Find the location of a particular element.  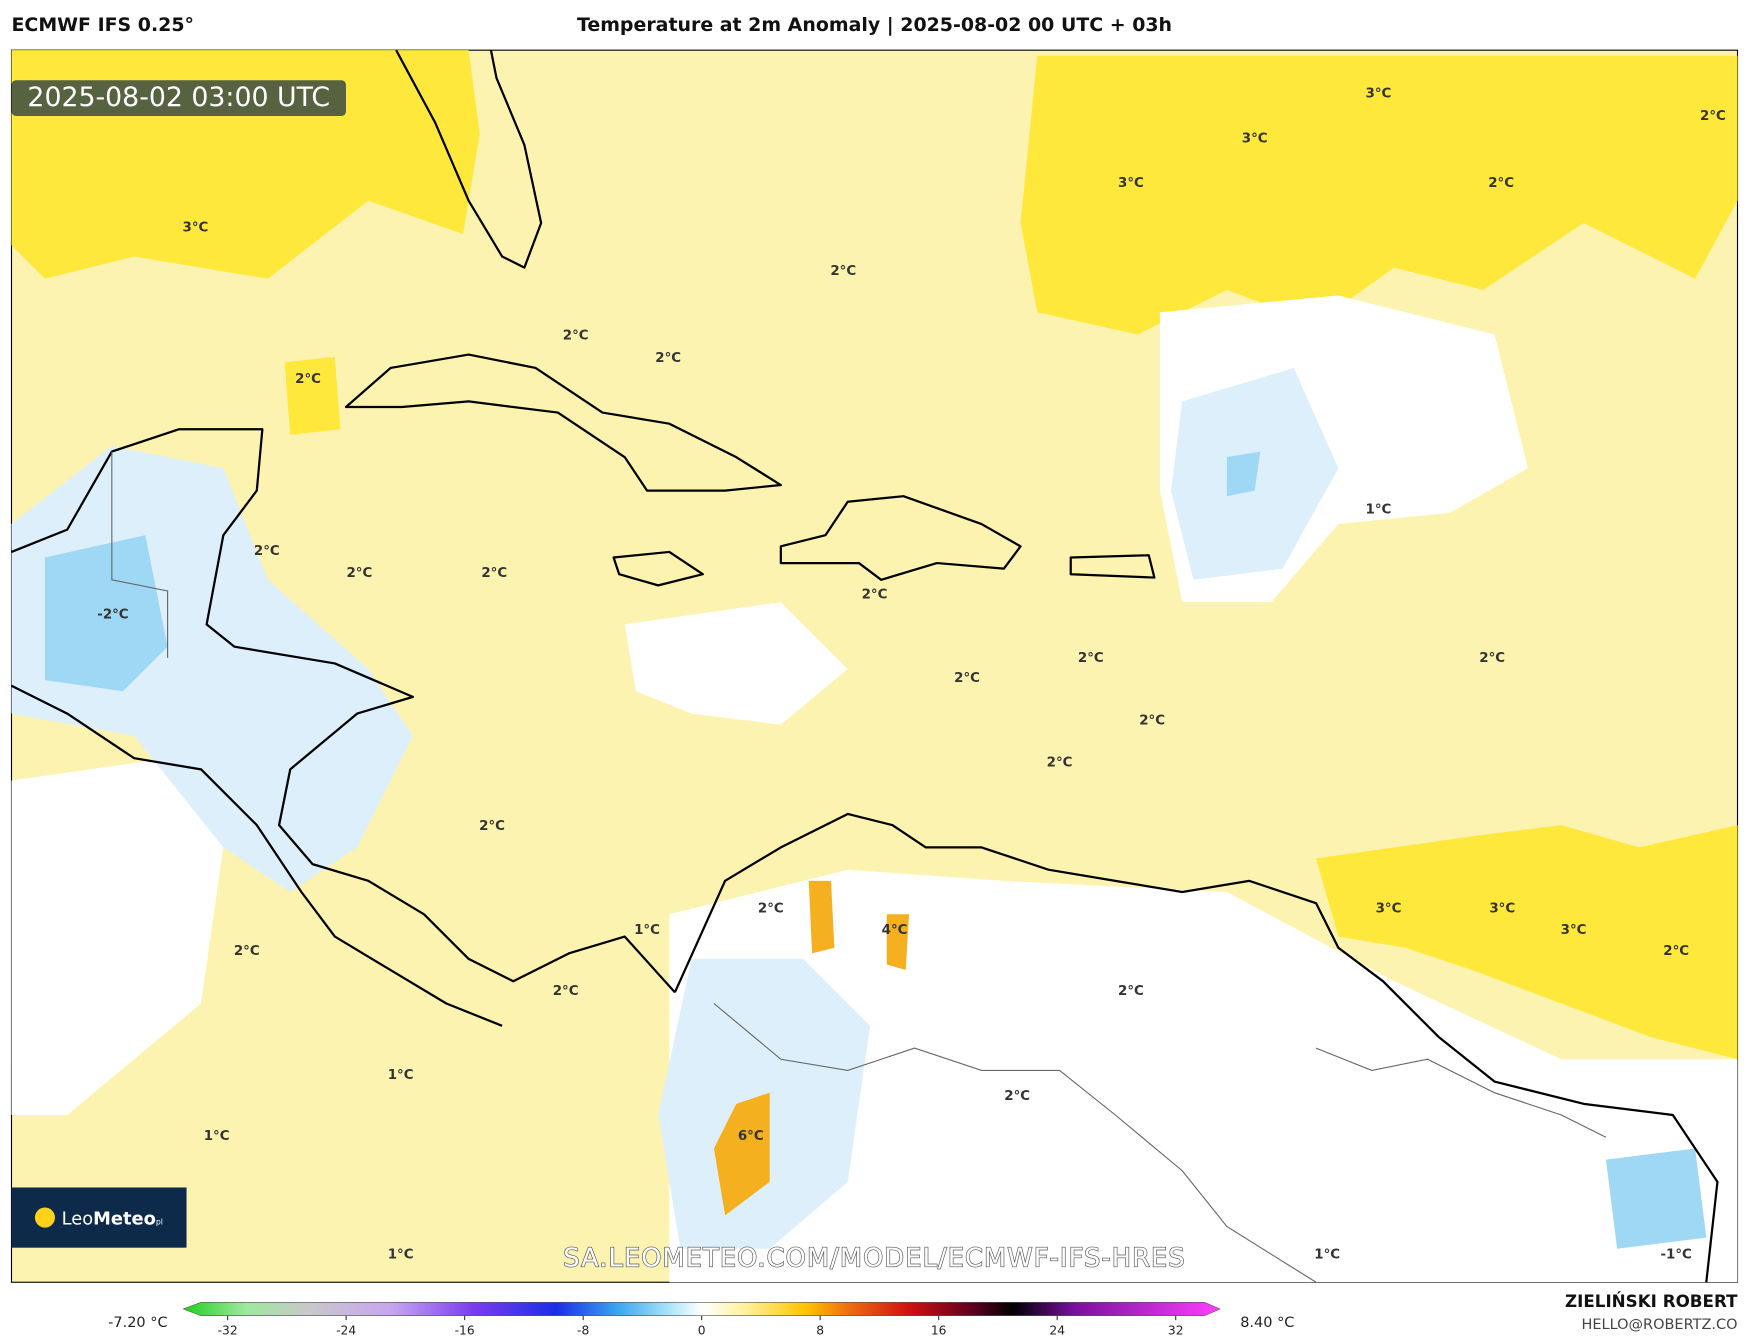

colorbar-tick-label: -32 is located at coordinates (228, 1331).